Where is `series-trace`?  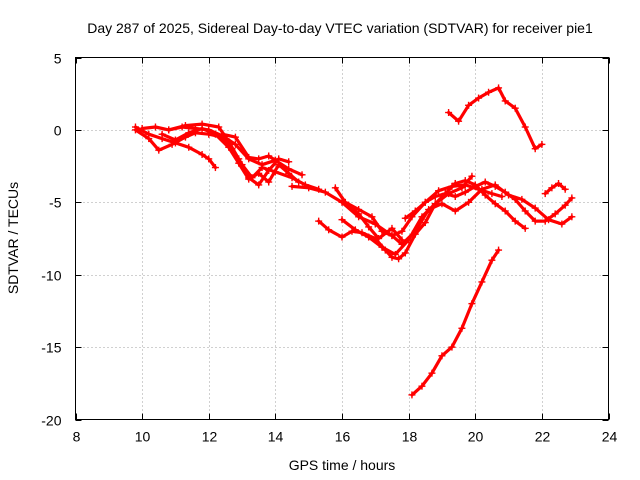 series-trace is located at coordinates (455, 322).